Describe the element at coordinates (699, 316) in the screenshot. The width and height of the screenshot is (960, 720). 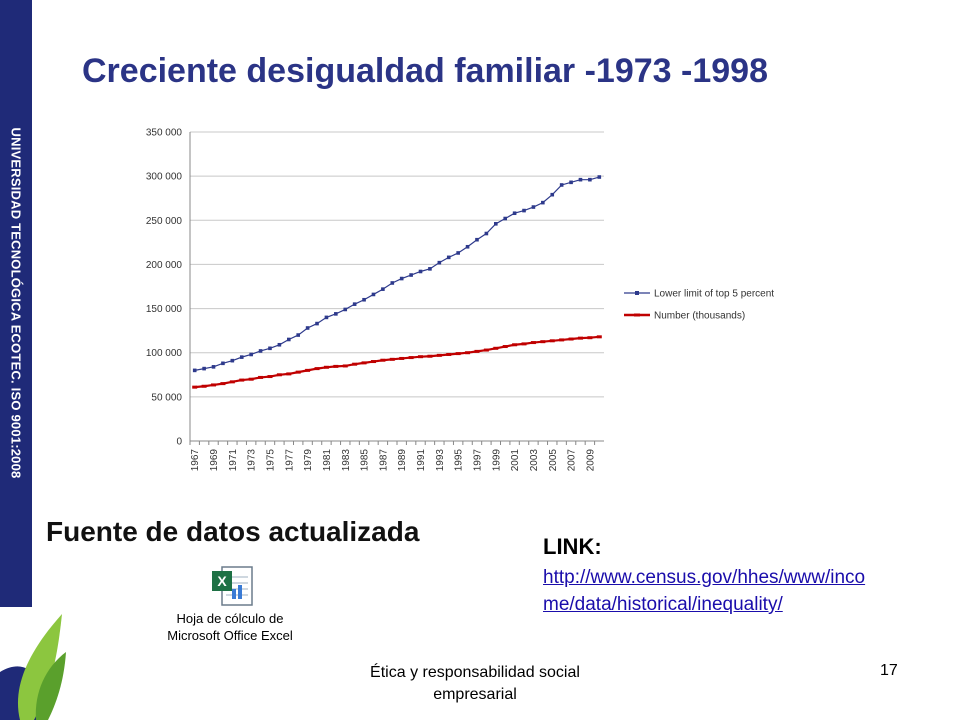
I see `legend-label: Number (thousands)` at that location.